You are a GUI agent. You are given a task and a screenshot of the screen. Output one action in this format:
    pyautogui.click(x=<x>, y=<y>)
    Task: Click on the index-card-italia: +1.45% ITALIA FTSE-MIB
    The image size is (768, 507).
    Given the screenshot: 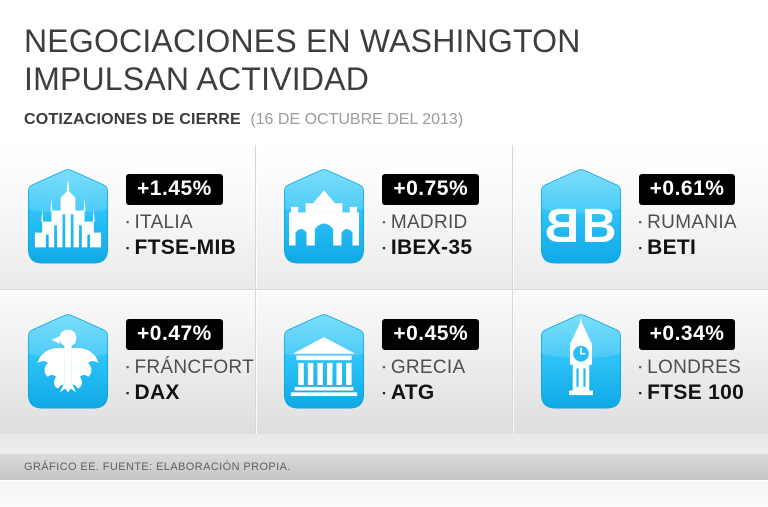 What is the action you would take?
    pyautogui.click(x=127, y=217)
    